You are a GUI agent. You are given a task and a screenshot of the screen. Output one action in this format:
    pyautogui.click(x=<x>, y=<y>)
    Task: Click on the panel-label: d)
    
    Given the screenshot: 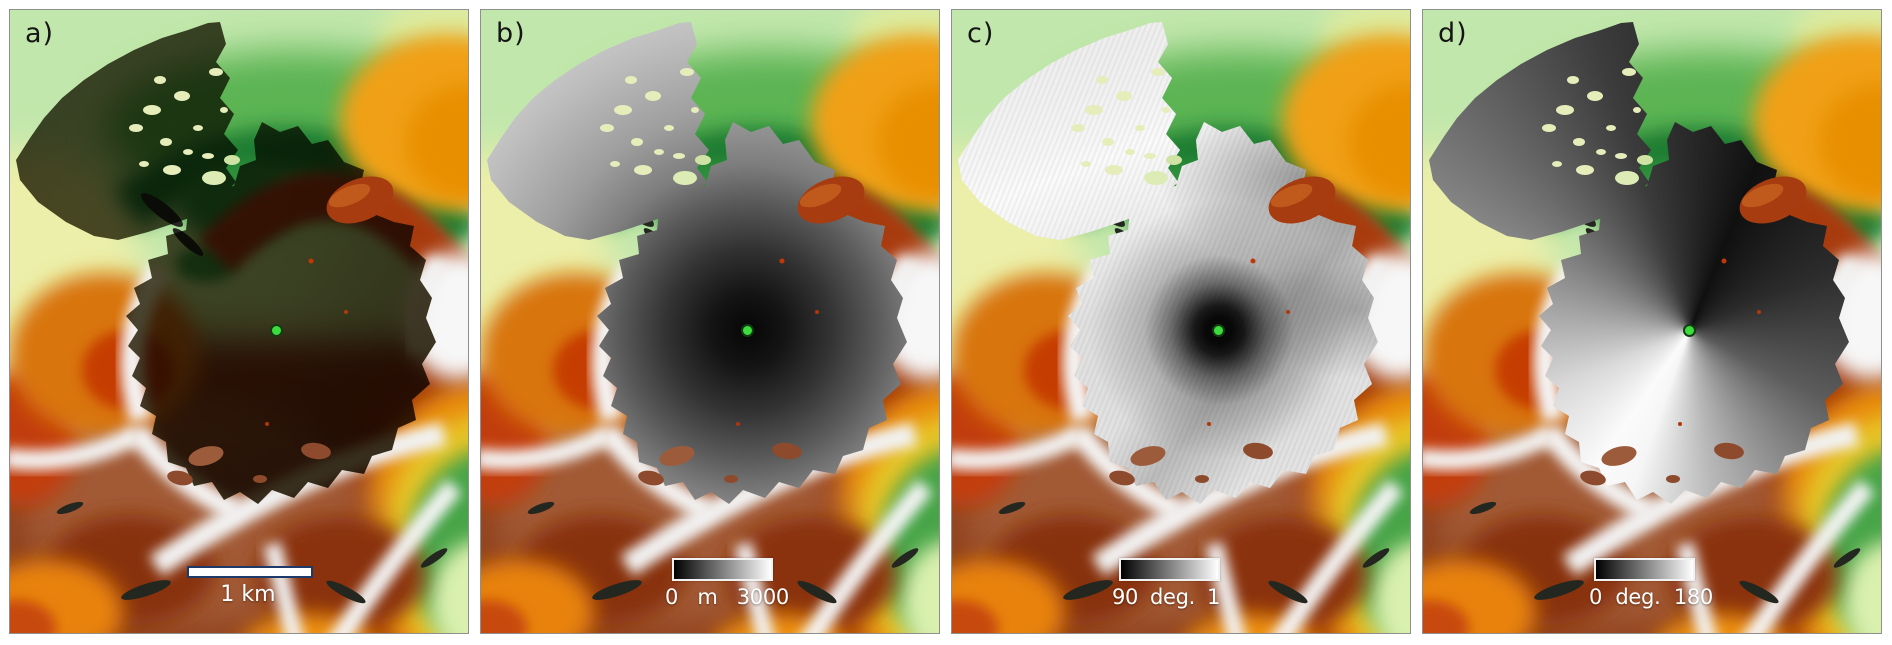 What is the action you would take?
    pyautogui.click(x=1453, y=33)
    